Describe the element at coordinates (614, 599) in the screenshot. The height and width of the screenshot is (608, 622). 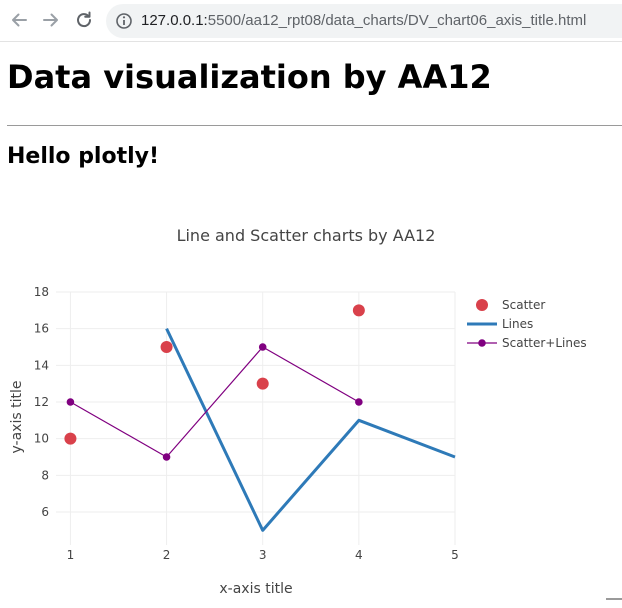
I see `scrollbar-thumb` at that location.